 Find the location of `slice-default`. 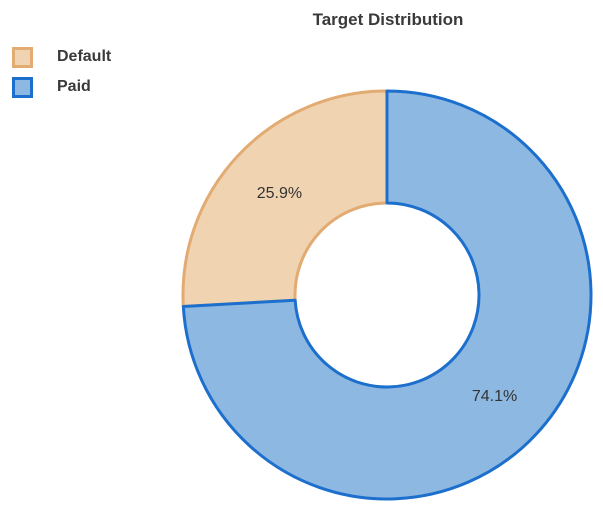

slice-default is located at coordinates (285, 199).